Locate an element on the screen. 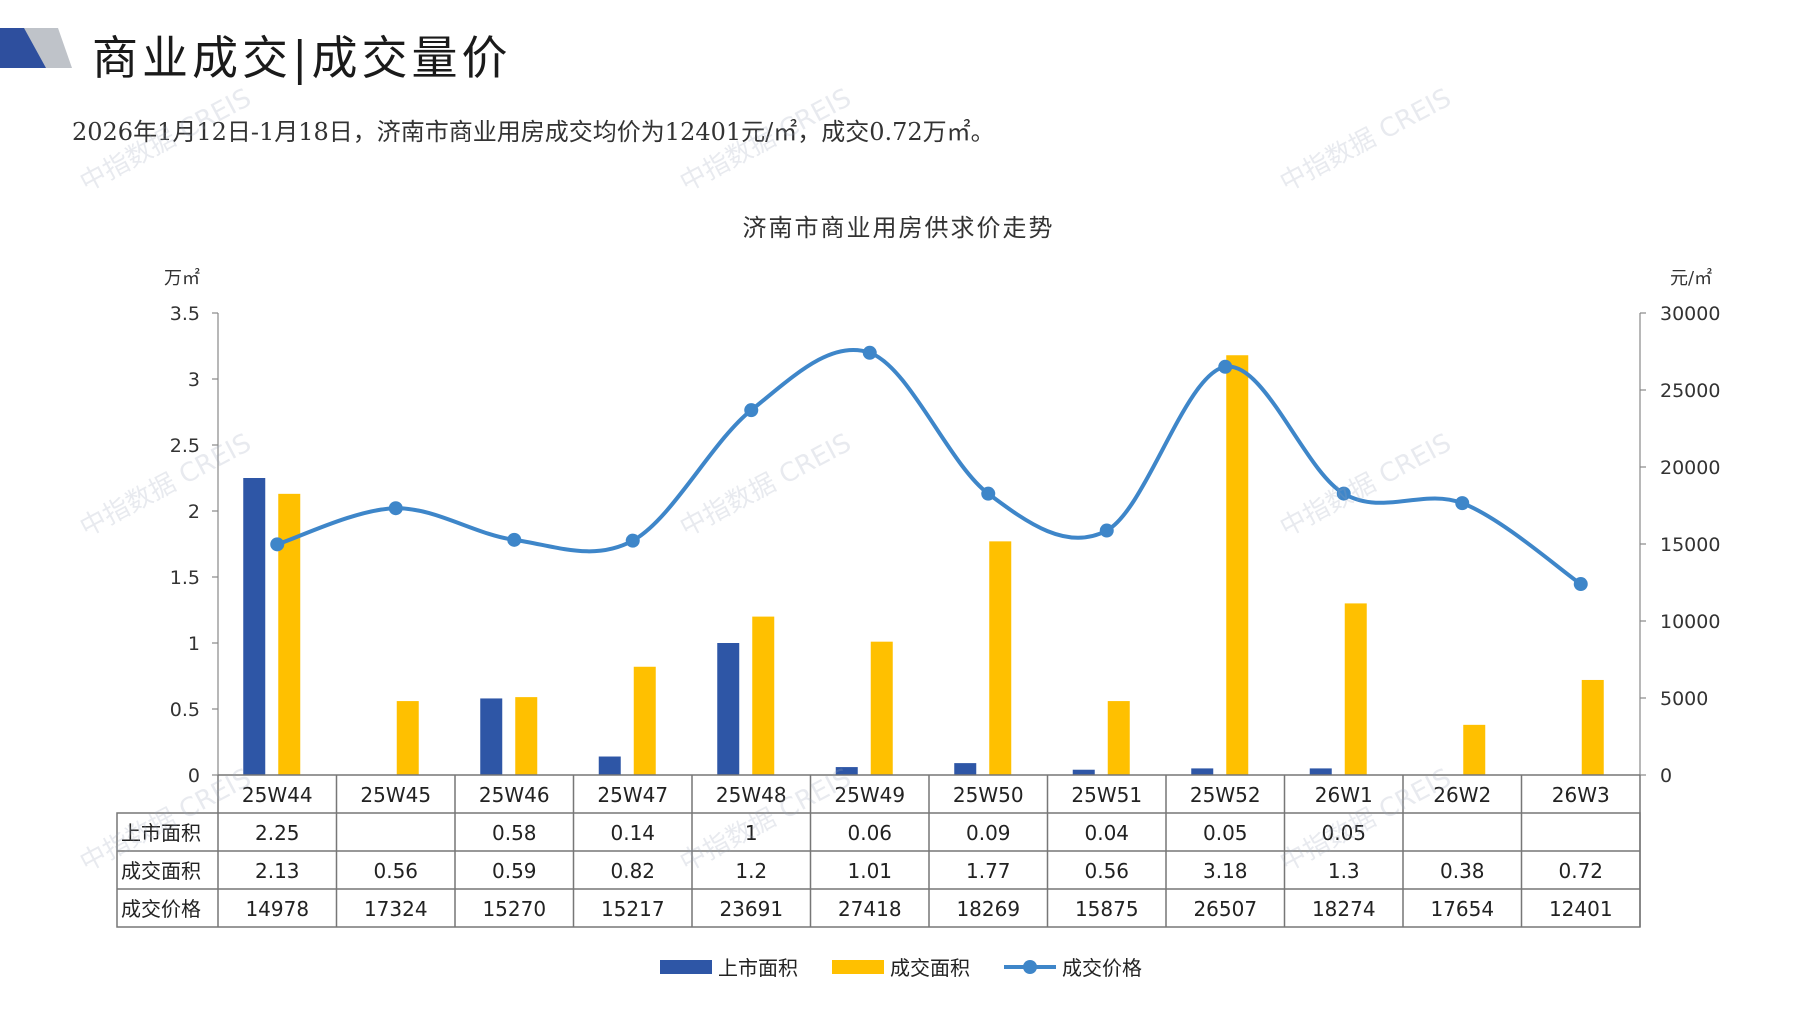 The image size is (1797, 1010). left-axis-tick-label: 3.5 is located at coordinates (185, 314).